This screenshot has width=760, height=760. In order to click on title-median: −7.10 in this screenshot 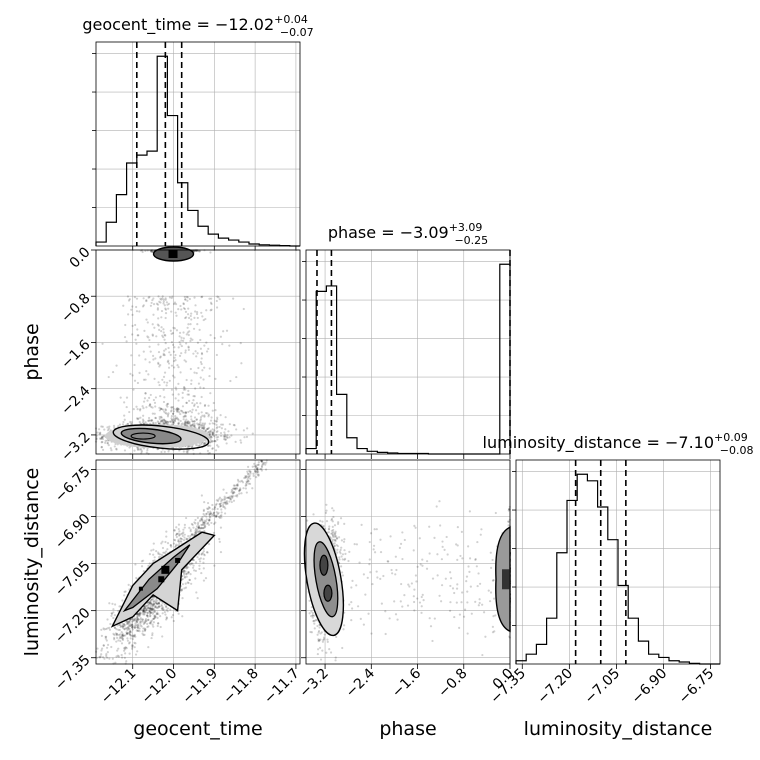, I will do `click(689, 442)`.